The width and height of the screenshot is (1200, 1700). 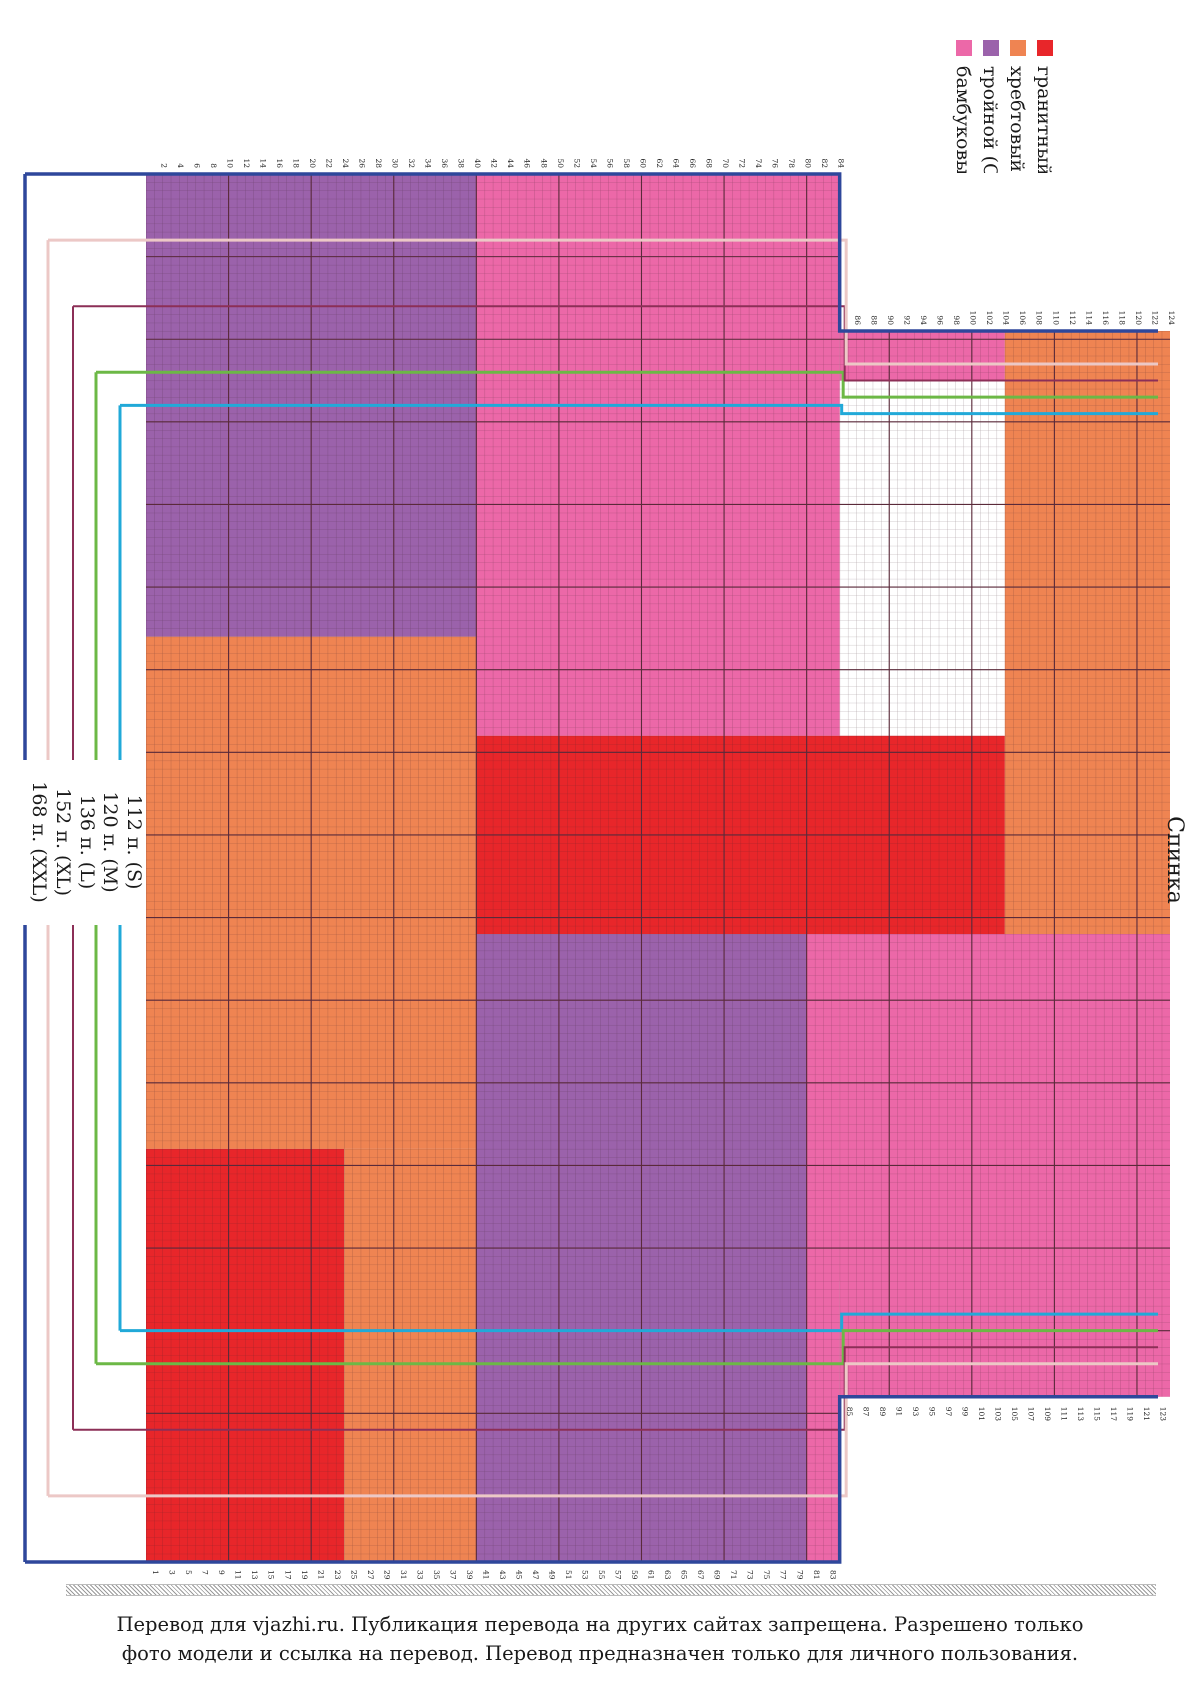 What do you see at coordinates (700, 1575) in the screenshot?
I see `row-label-odd: 67` at bounding box center [700, 1575].